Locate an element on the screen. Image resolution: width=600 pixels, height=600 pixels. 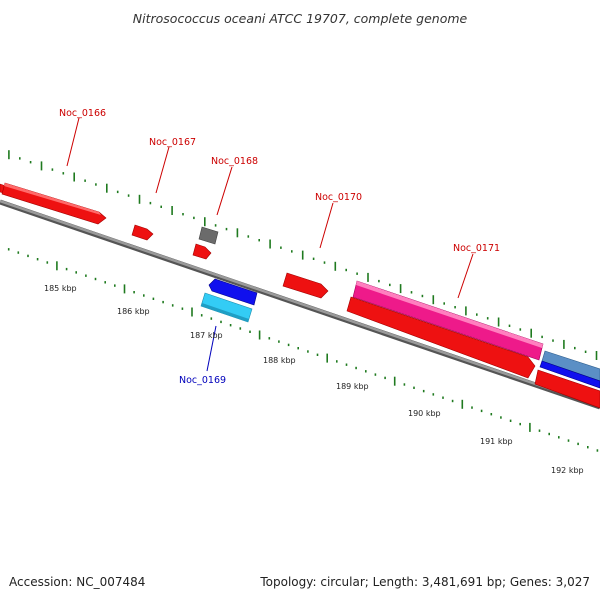
accession-text: Accession: NC_007484 is located at coordinates (77, 582).